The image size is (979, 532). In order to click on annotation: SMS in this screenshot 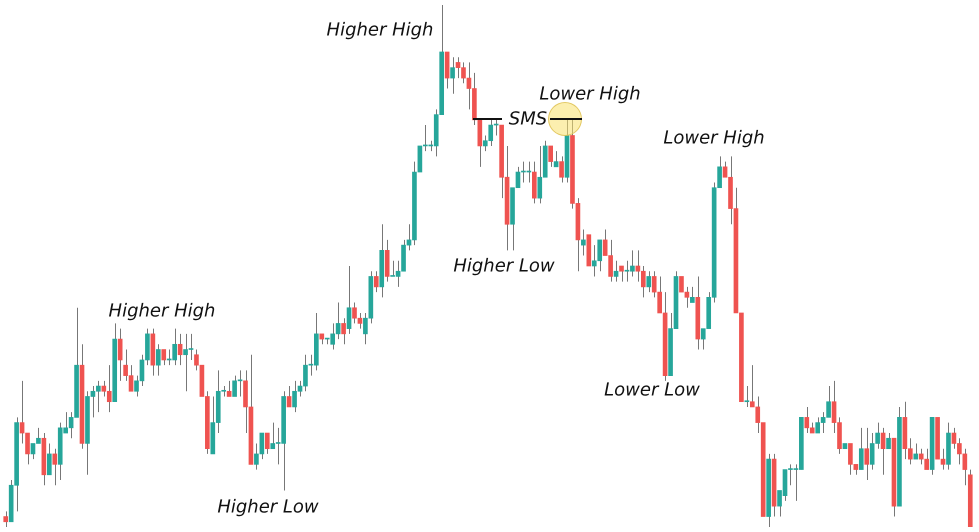, I will do `click(528, 119)`.